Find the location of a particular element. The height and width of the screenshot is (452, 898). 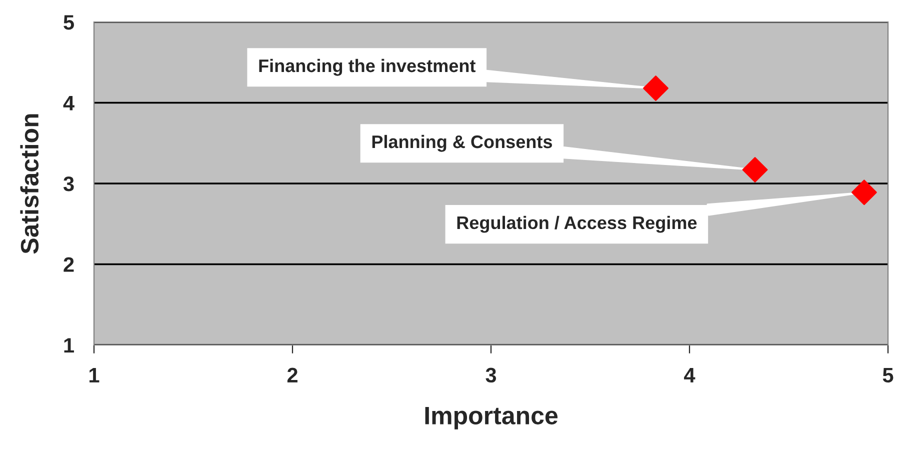

x-axis-title: Importance is located at coordinates (491, 418).